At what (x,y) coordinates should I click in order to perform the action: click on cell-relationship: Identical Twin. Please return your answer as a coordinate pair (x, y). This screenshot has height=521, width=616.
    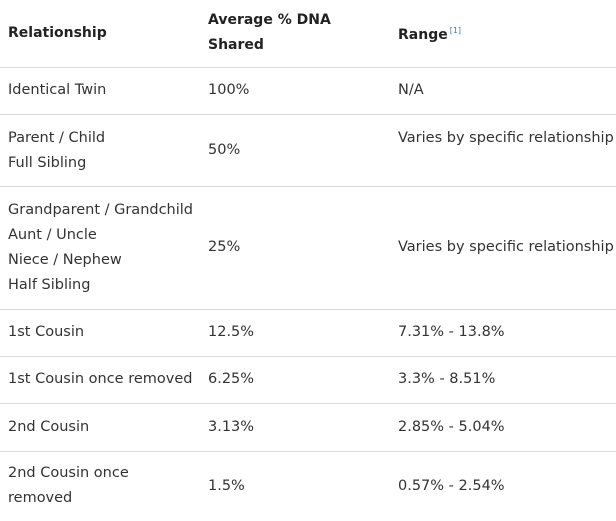
    Looking at the image, I should click on (100, 91).